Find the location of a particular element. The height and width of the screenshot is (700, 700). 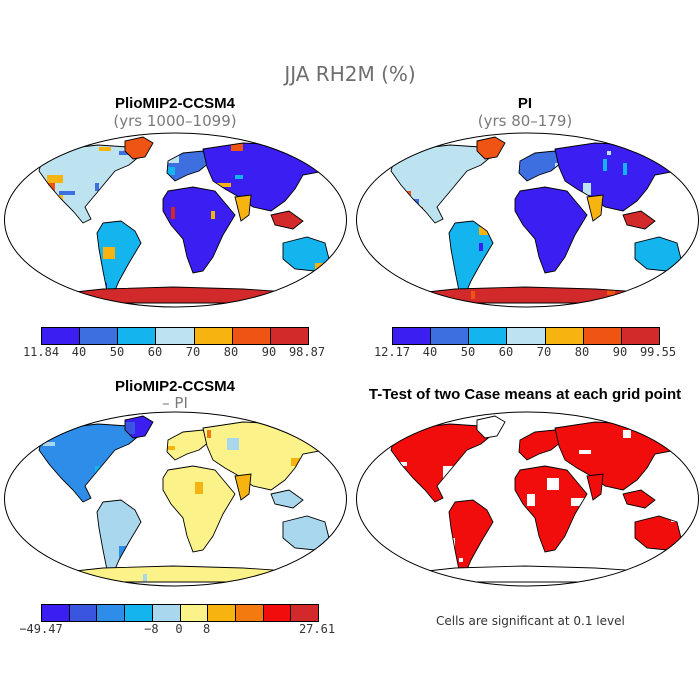

panel-1-subtitle: (yrs 1000–1099) is located at coordinates (175, 121).